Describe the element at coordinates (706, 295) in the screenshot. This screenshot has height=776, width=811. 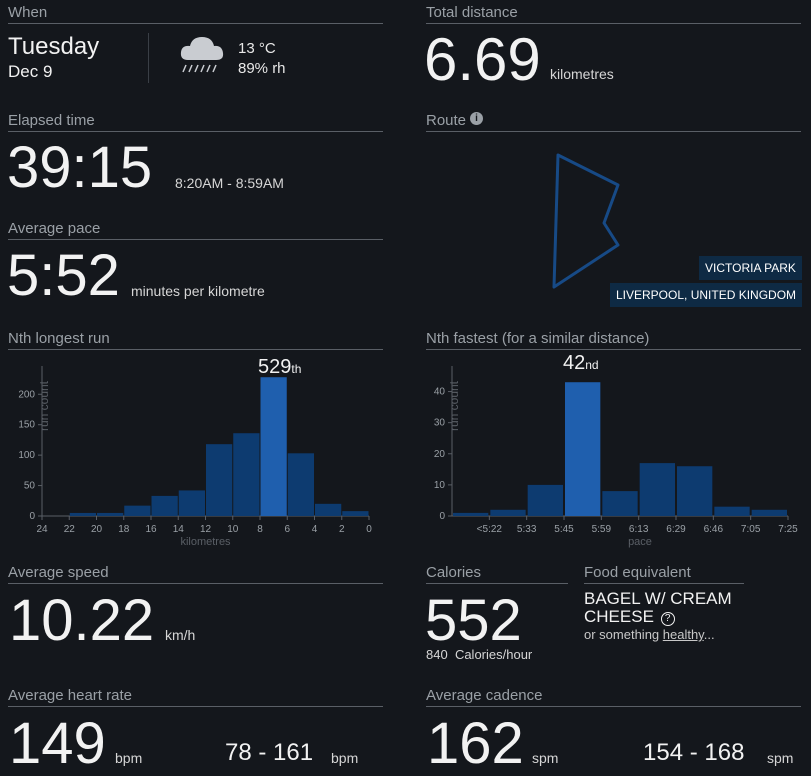
I see `route-city-tag: LIVERPOOL, UNITED KINGDOM` at that location.